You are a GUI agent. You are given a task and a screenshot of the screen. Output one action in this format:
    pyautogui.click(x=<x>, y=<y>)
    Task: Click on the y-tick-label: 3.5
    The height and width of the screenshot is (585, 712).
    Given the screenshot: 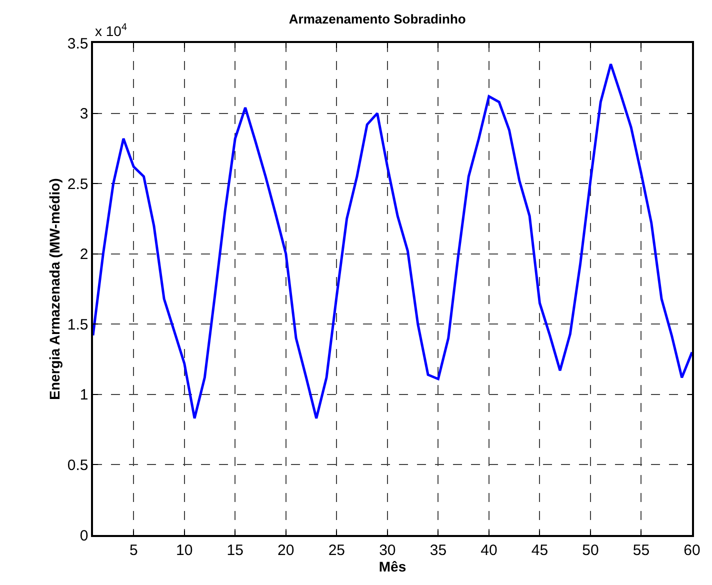 What is the action you would take?
    pyautogui.click(x=77, y=43)
    